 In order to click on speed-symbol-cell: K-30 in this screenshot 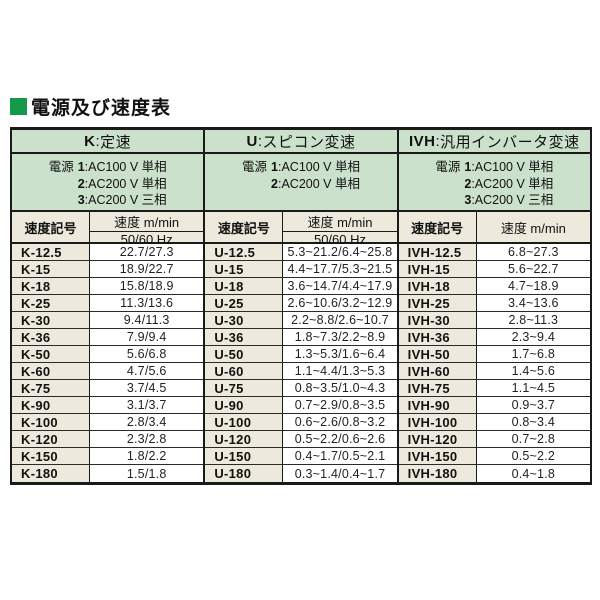, I will do `click(51, 320)`.